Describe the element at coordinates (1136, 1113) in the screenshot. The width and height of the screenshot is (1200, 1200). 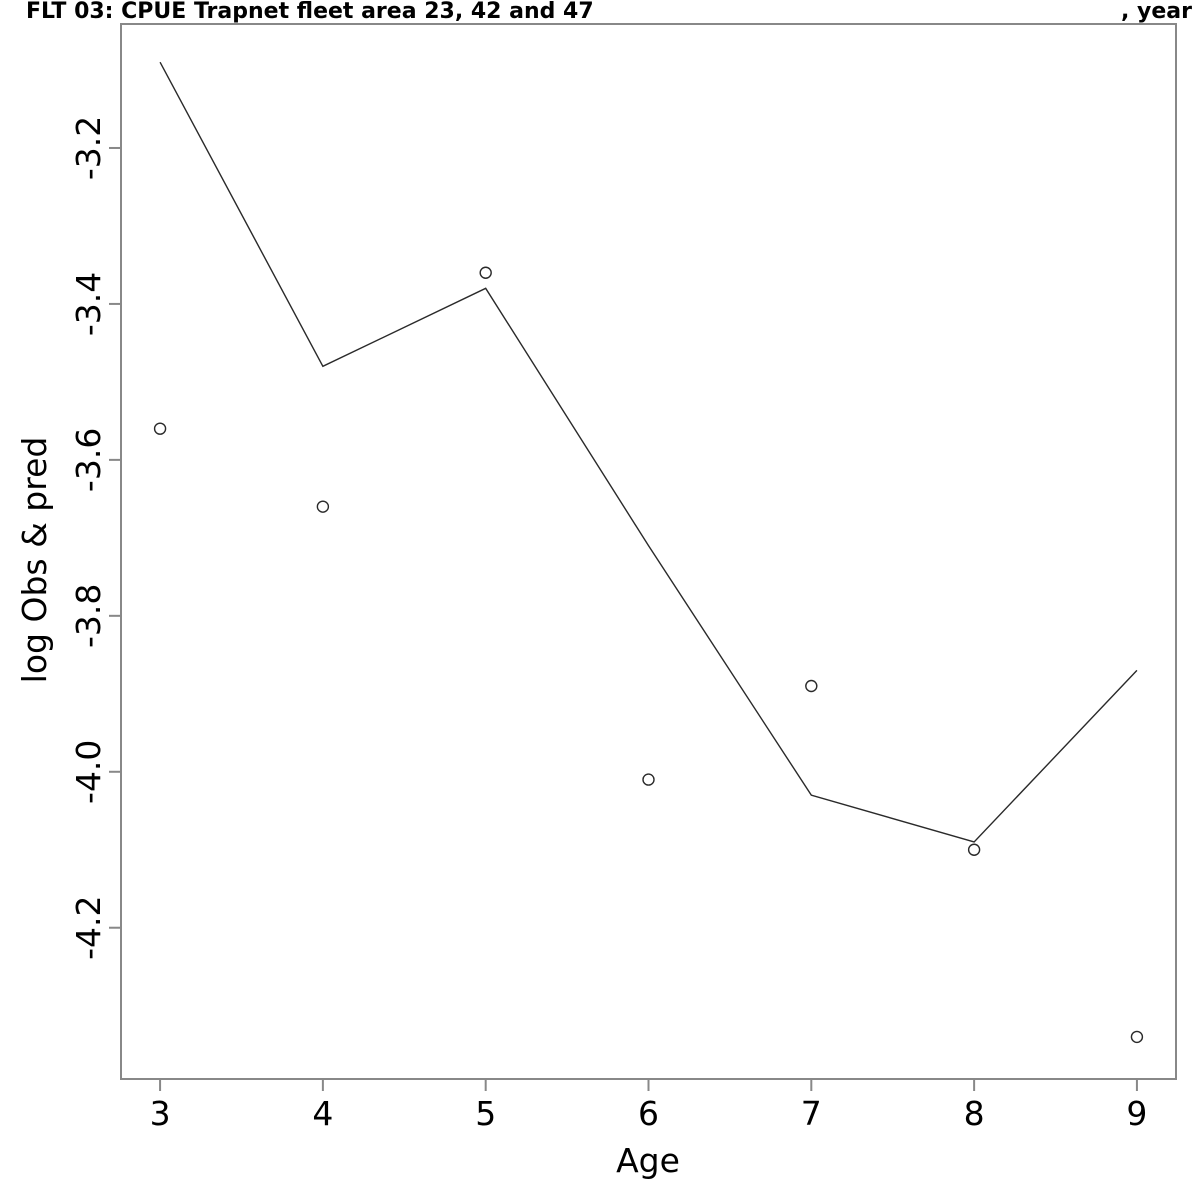
I see `x-tick-label: 9` at that location.